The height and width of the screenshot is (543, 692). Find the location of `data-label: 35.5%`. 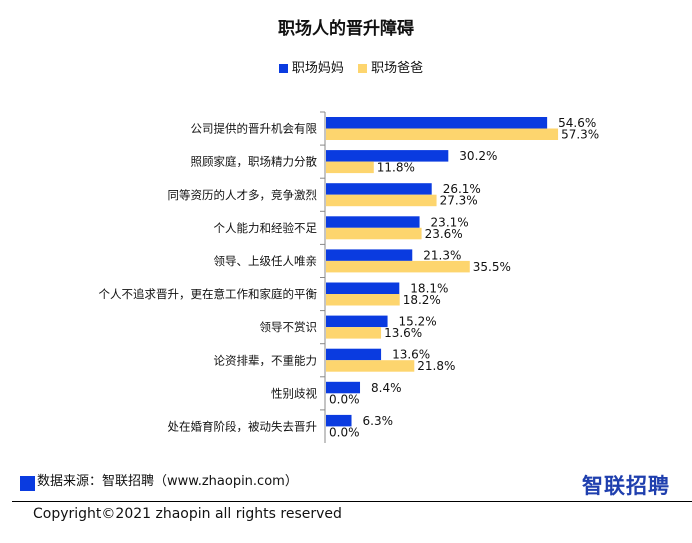

data-label: 35.5% is located at coordinates (492, 267).